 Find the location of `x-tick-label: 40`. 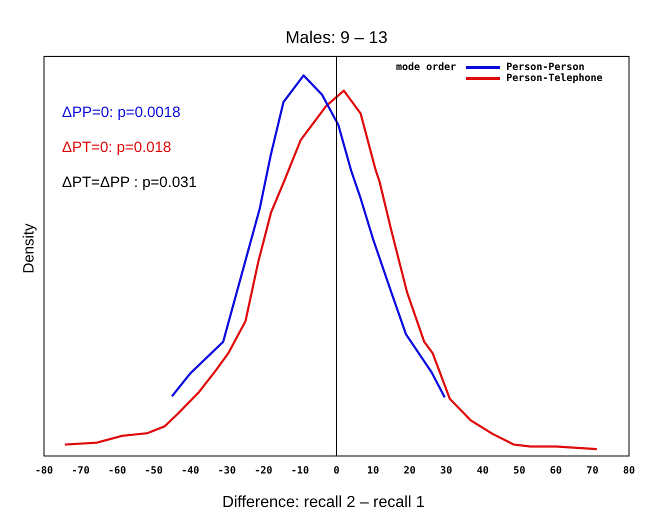

x-tick-label: 40 is located at coordinates (482, 471).